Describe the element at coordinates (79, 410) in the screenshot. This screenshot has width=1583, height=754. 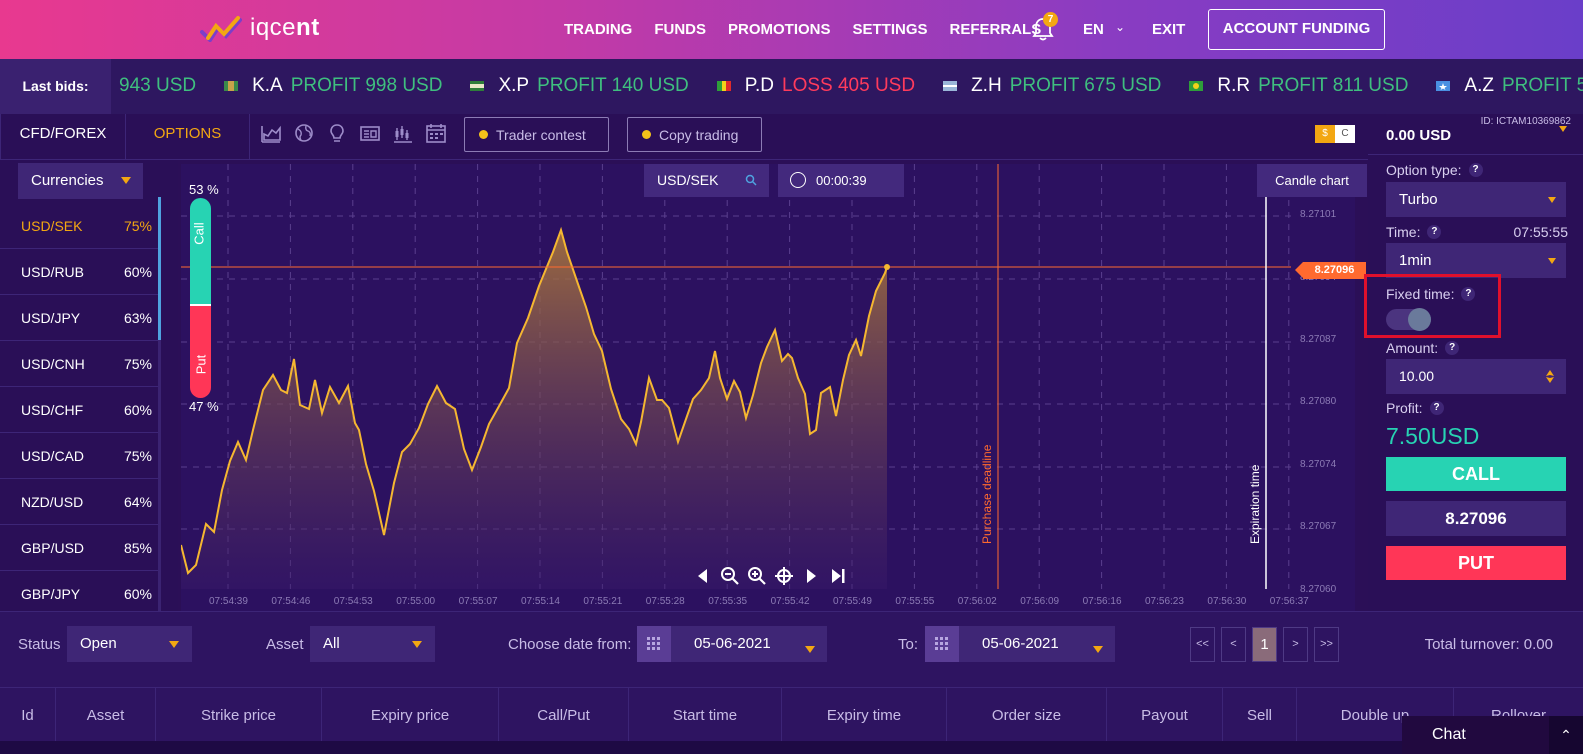
I see `asset-item: USD/CHF 60%` at that location.